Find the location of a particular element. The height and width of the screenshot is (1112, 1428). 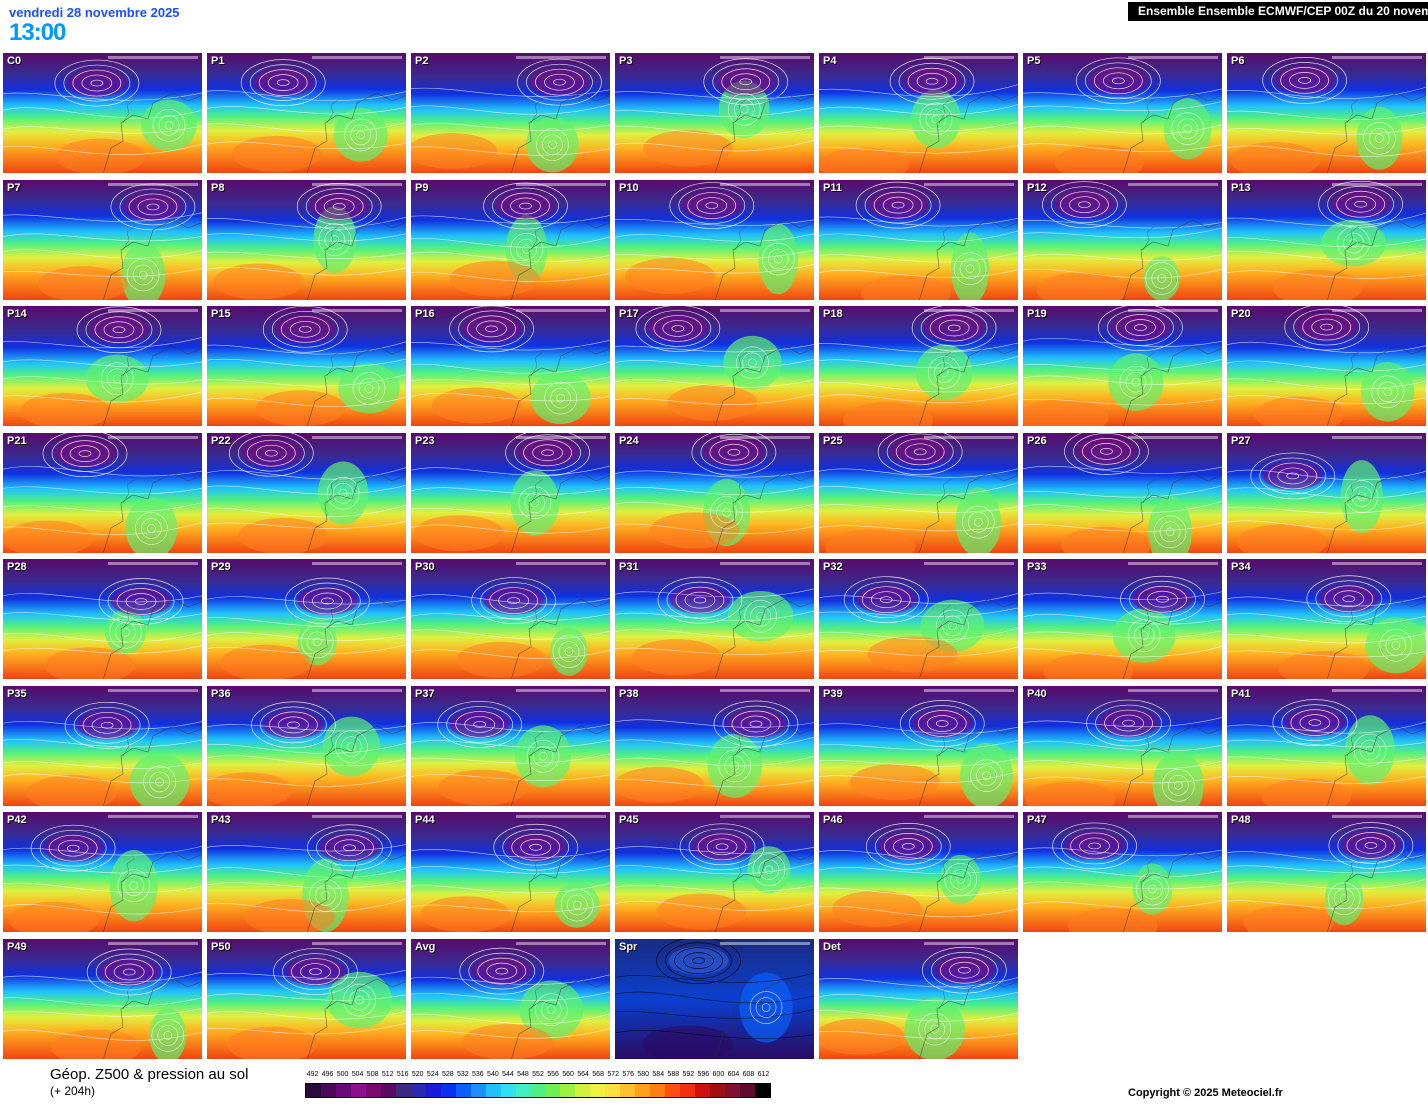

map-panel-p30: P30 is located at coordinates (510, 618).